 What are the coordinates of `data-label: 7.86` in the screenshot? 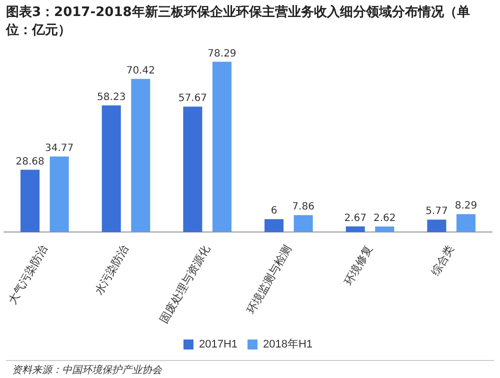 It's located at (303, 207).